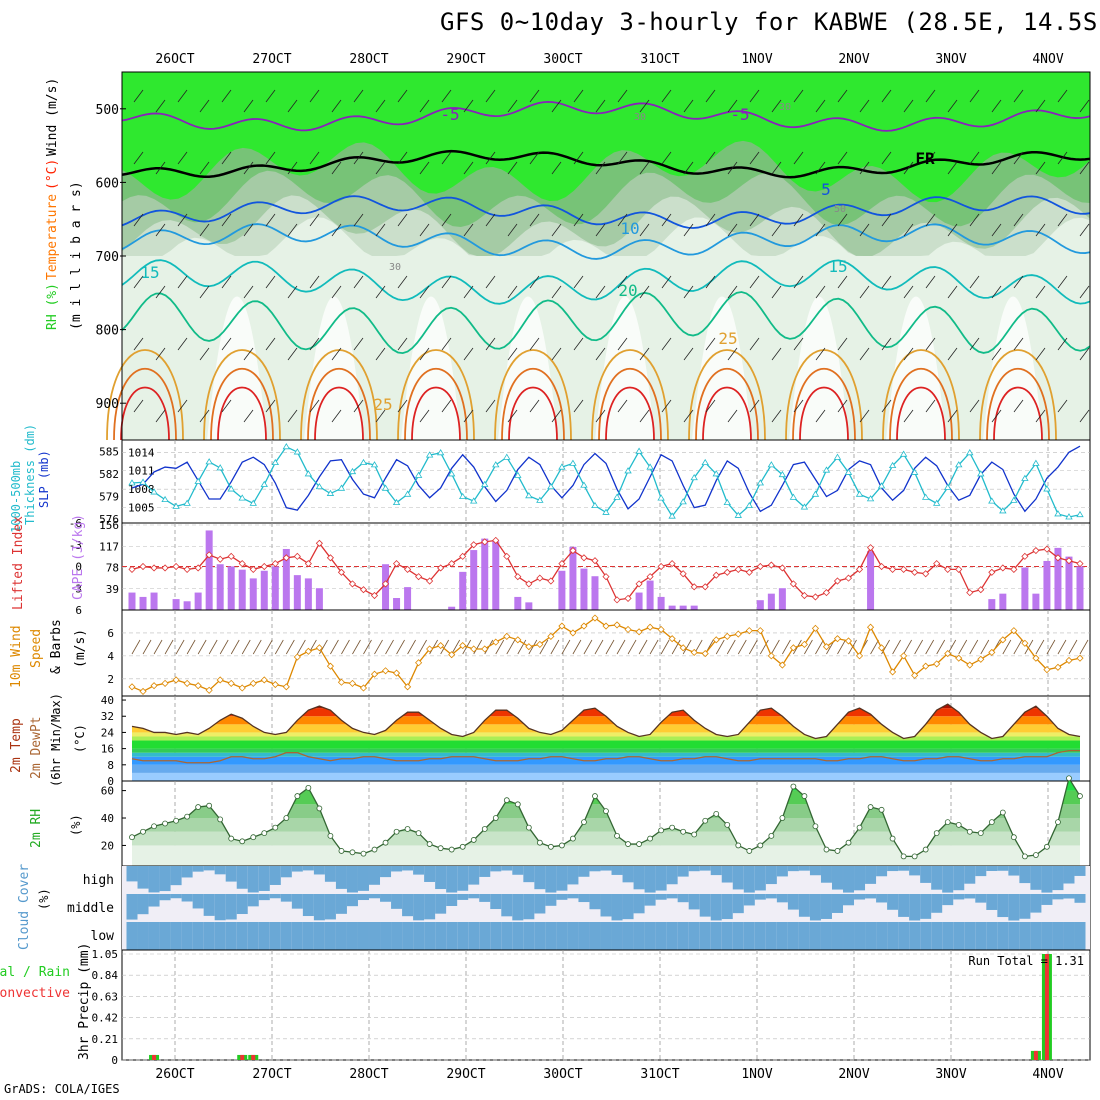 The image size is (1100, 1100). Describe the element at coordinates (44, 899) in the screenshot. I see `cloud-yunit: (%)` at that location.